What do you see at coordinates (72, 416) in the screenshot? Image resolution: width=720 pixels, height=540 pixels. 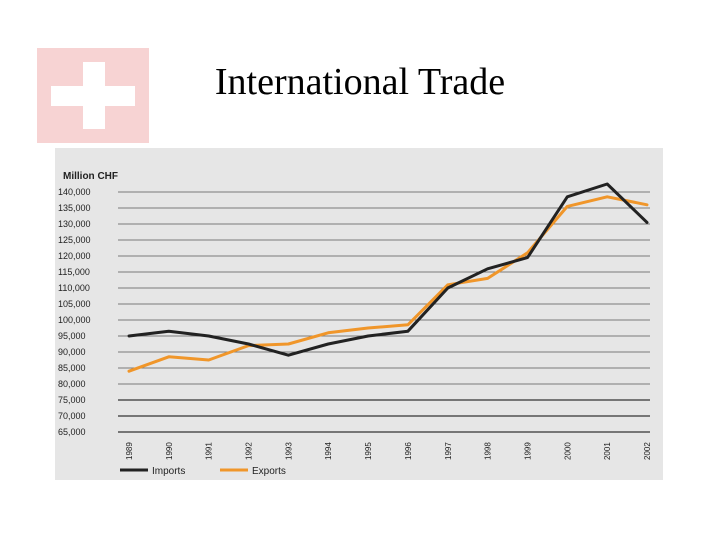 I see `y-tick-label: 70,000` at bounding box center [72, 416].